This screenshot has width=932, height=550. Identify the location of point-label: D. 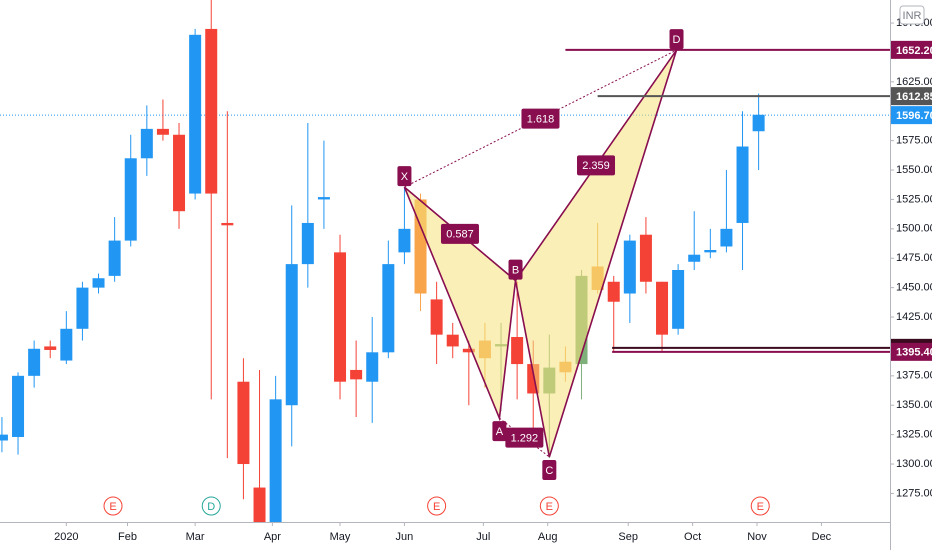
(677, 40).